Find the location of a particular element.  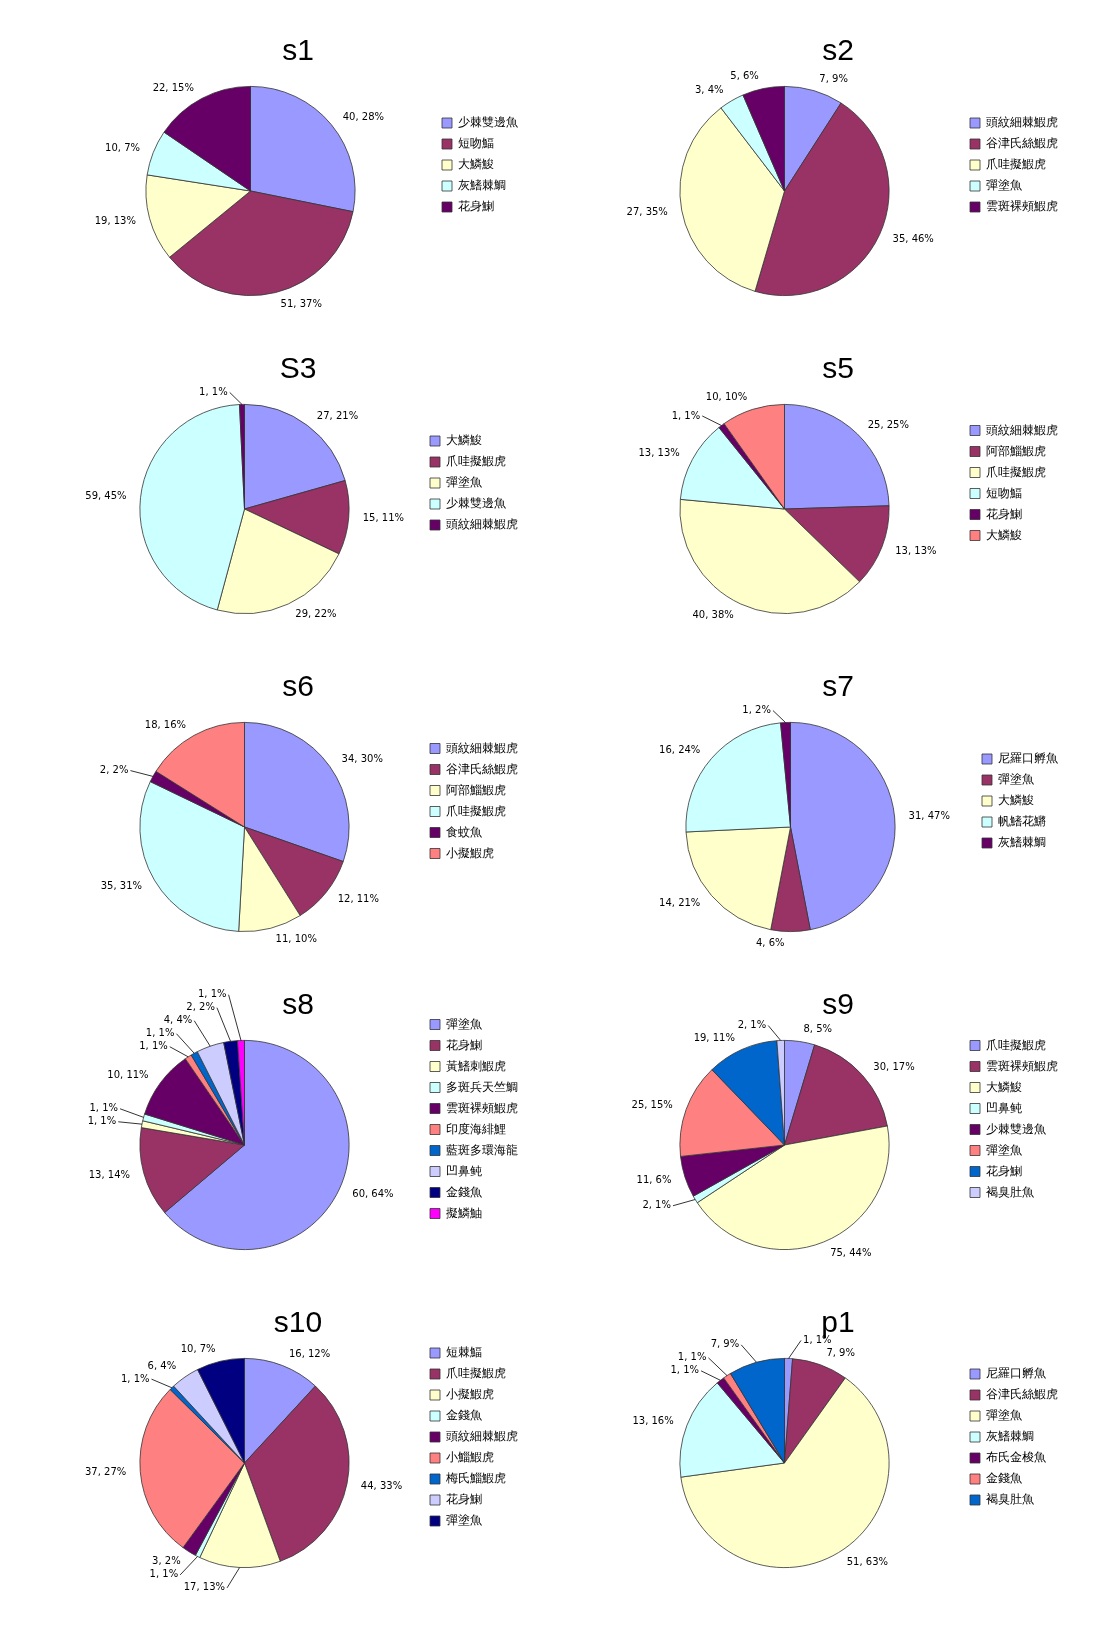

legend-label: 帆鰭花鱂 is located at coordinates (1022, 821).